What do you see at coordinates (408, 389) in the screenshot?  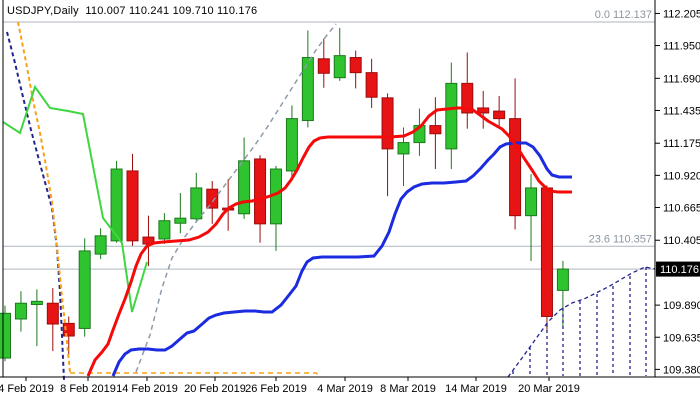 I see `x-axis-label: 8 Mar 2019` at bounding box center [408, 389].